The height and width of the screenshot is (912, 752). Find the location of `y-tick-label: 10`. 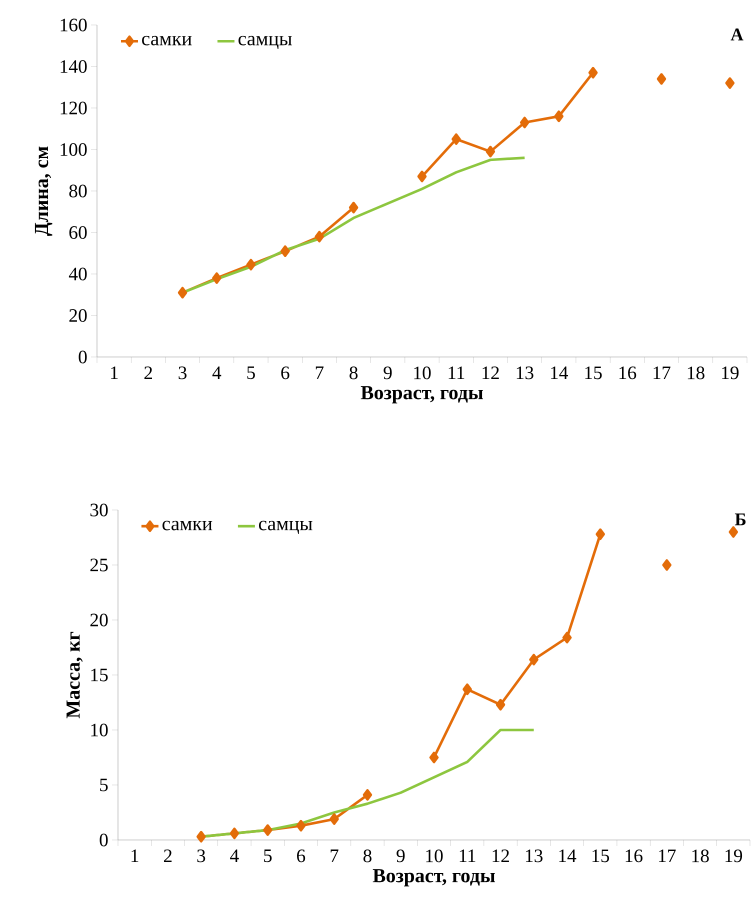

y-tick-label: 10 is located at coordinates (99, 730).